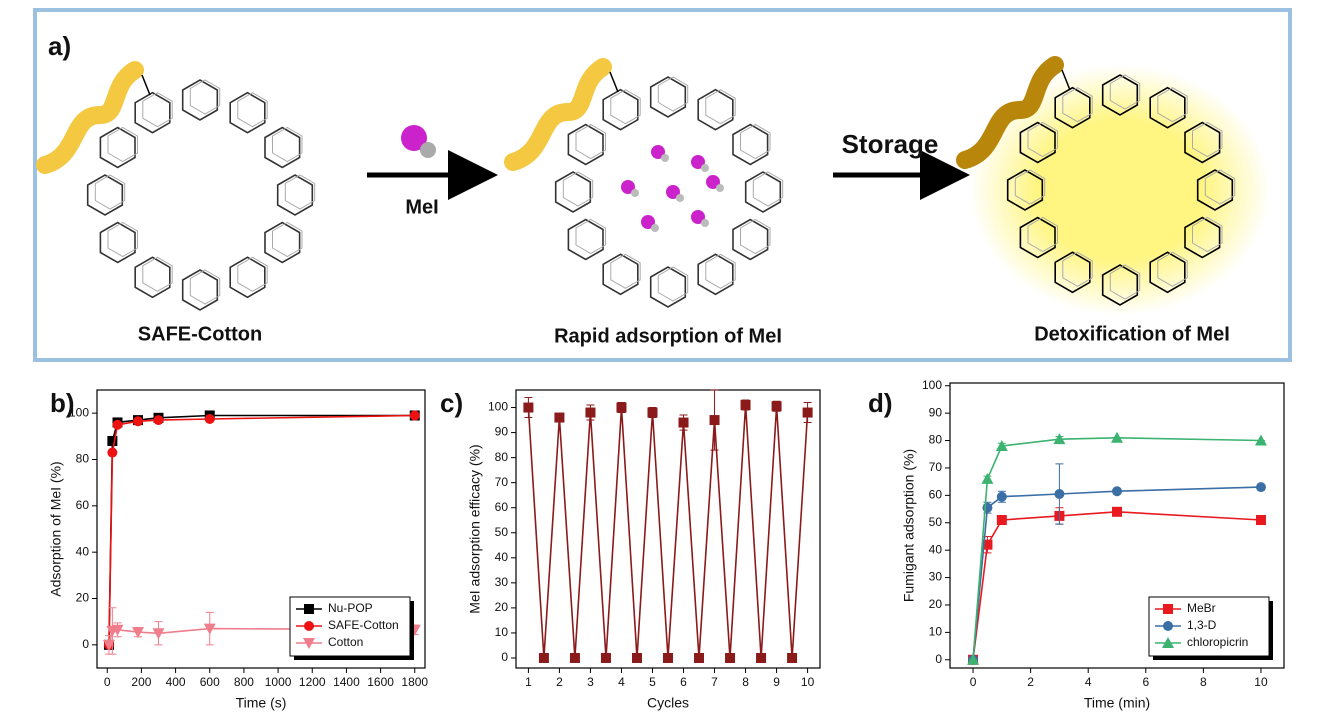  Describe the element at coordinates (278, 682) in the screenshot. I see `x-tick-label: 1000` at that location.